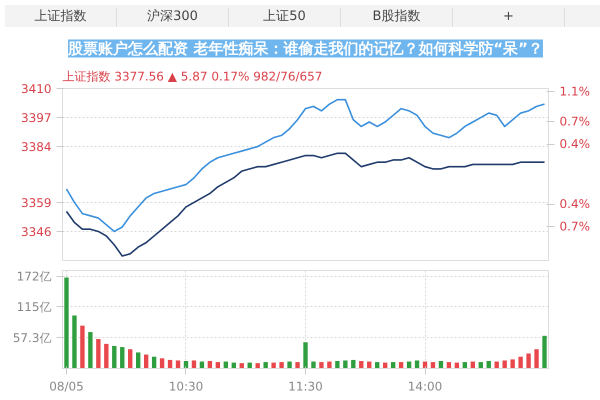 This screenshot has width=600, height=400. Describe the element at coordinates (36, 89) in the screenshot. I see `y-tick-label: 3410` at that location.